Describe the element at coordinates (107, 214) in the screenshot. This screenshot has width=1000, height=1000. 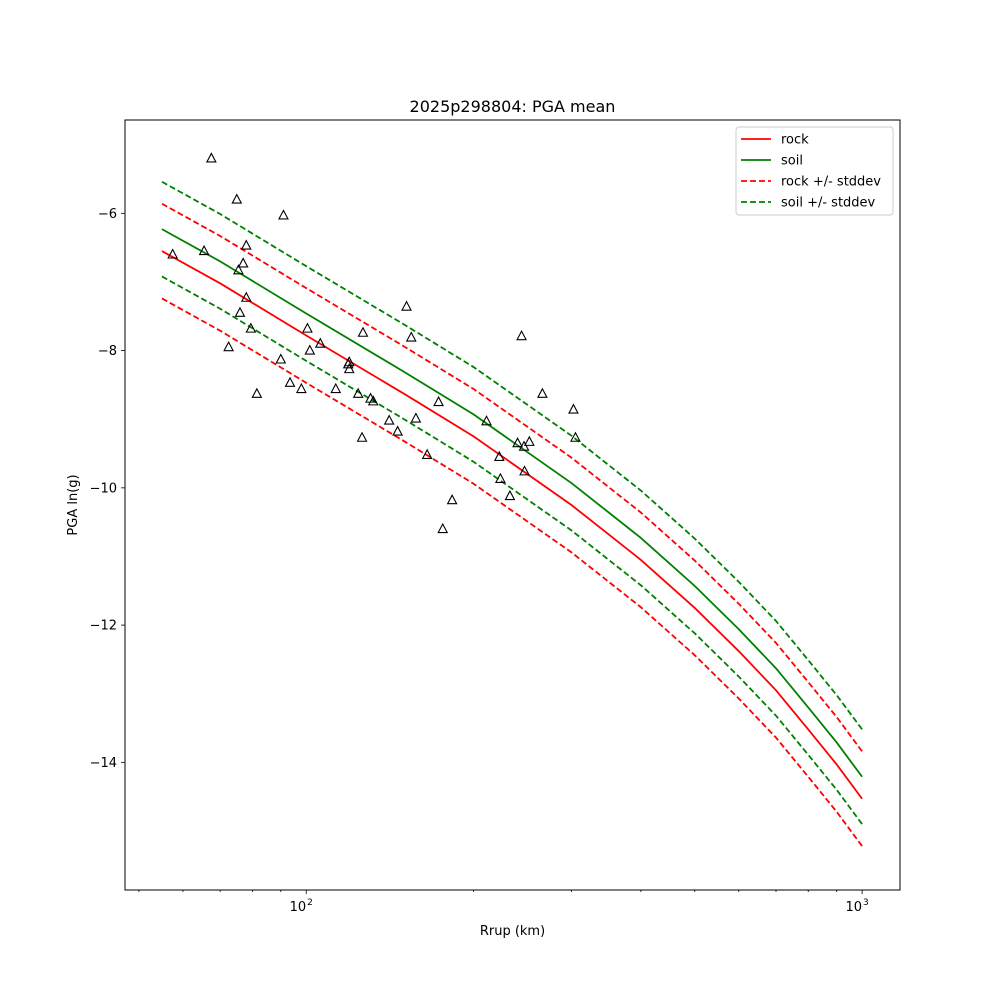
I see `y-tick-label: −6` at that location.